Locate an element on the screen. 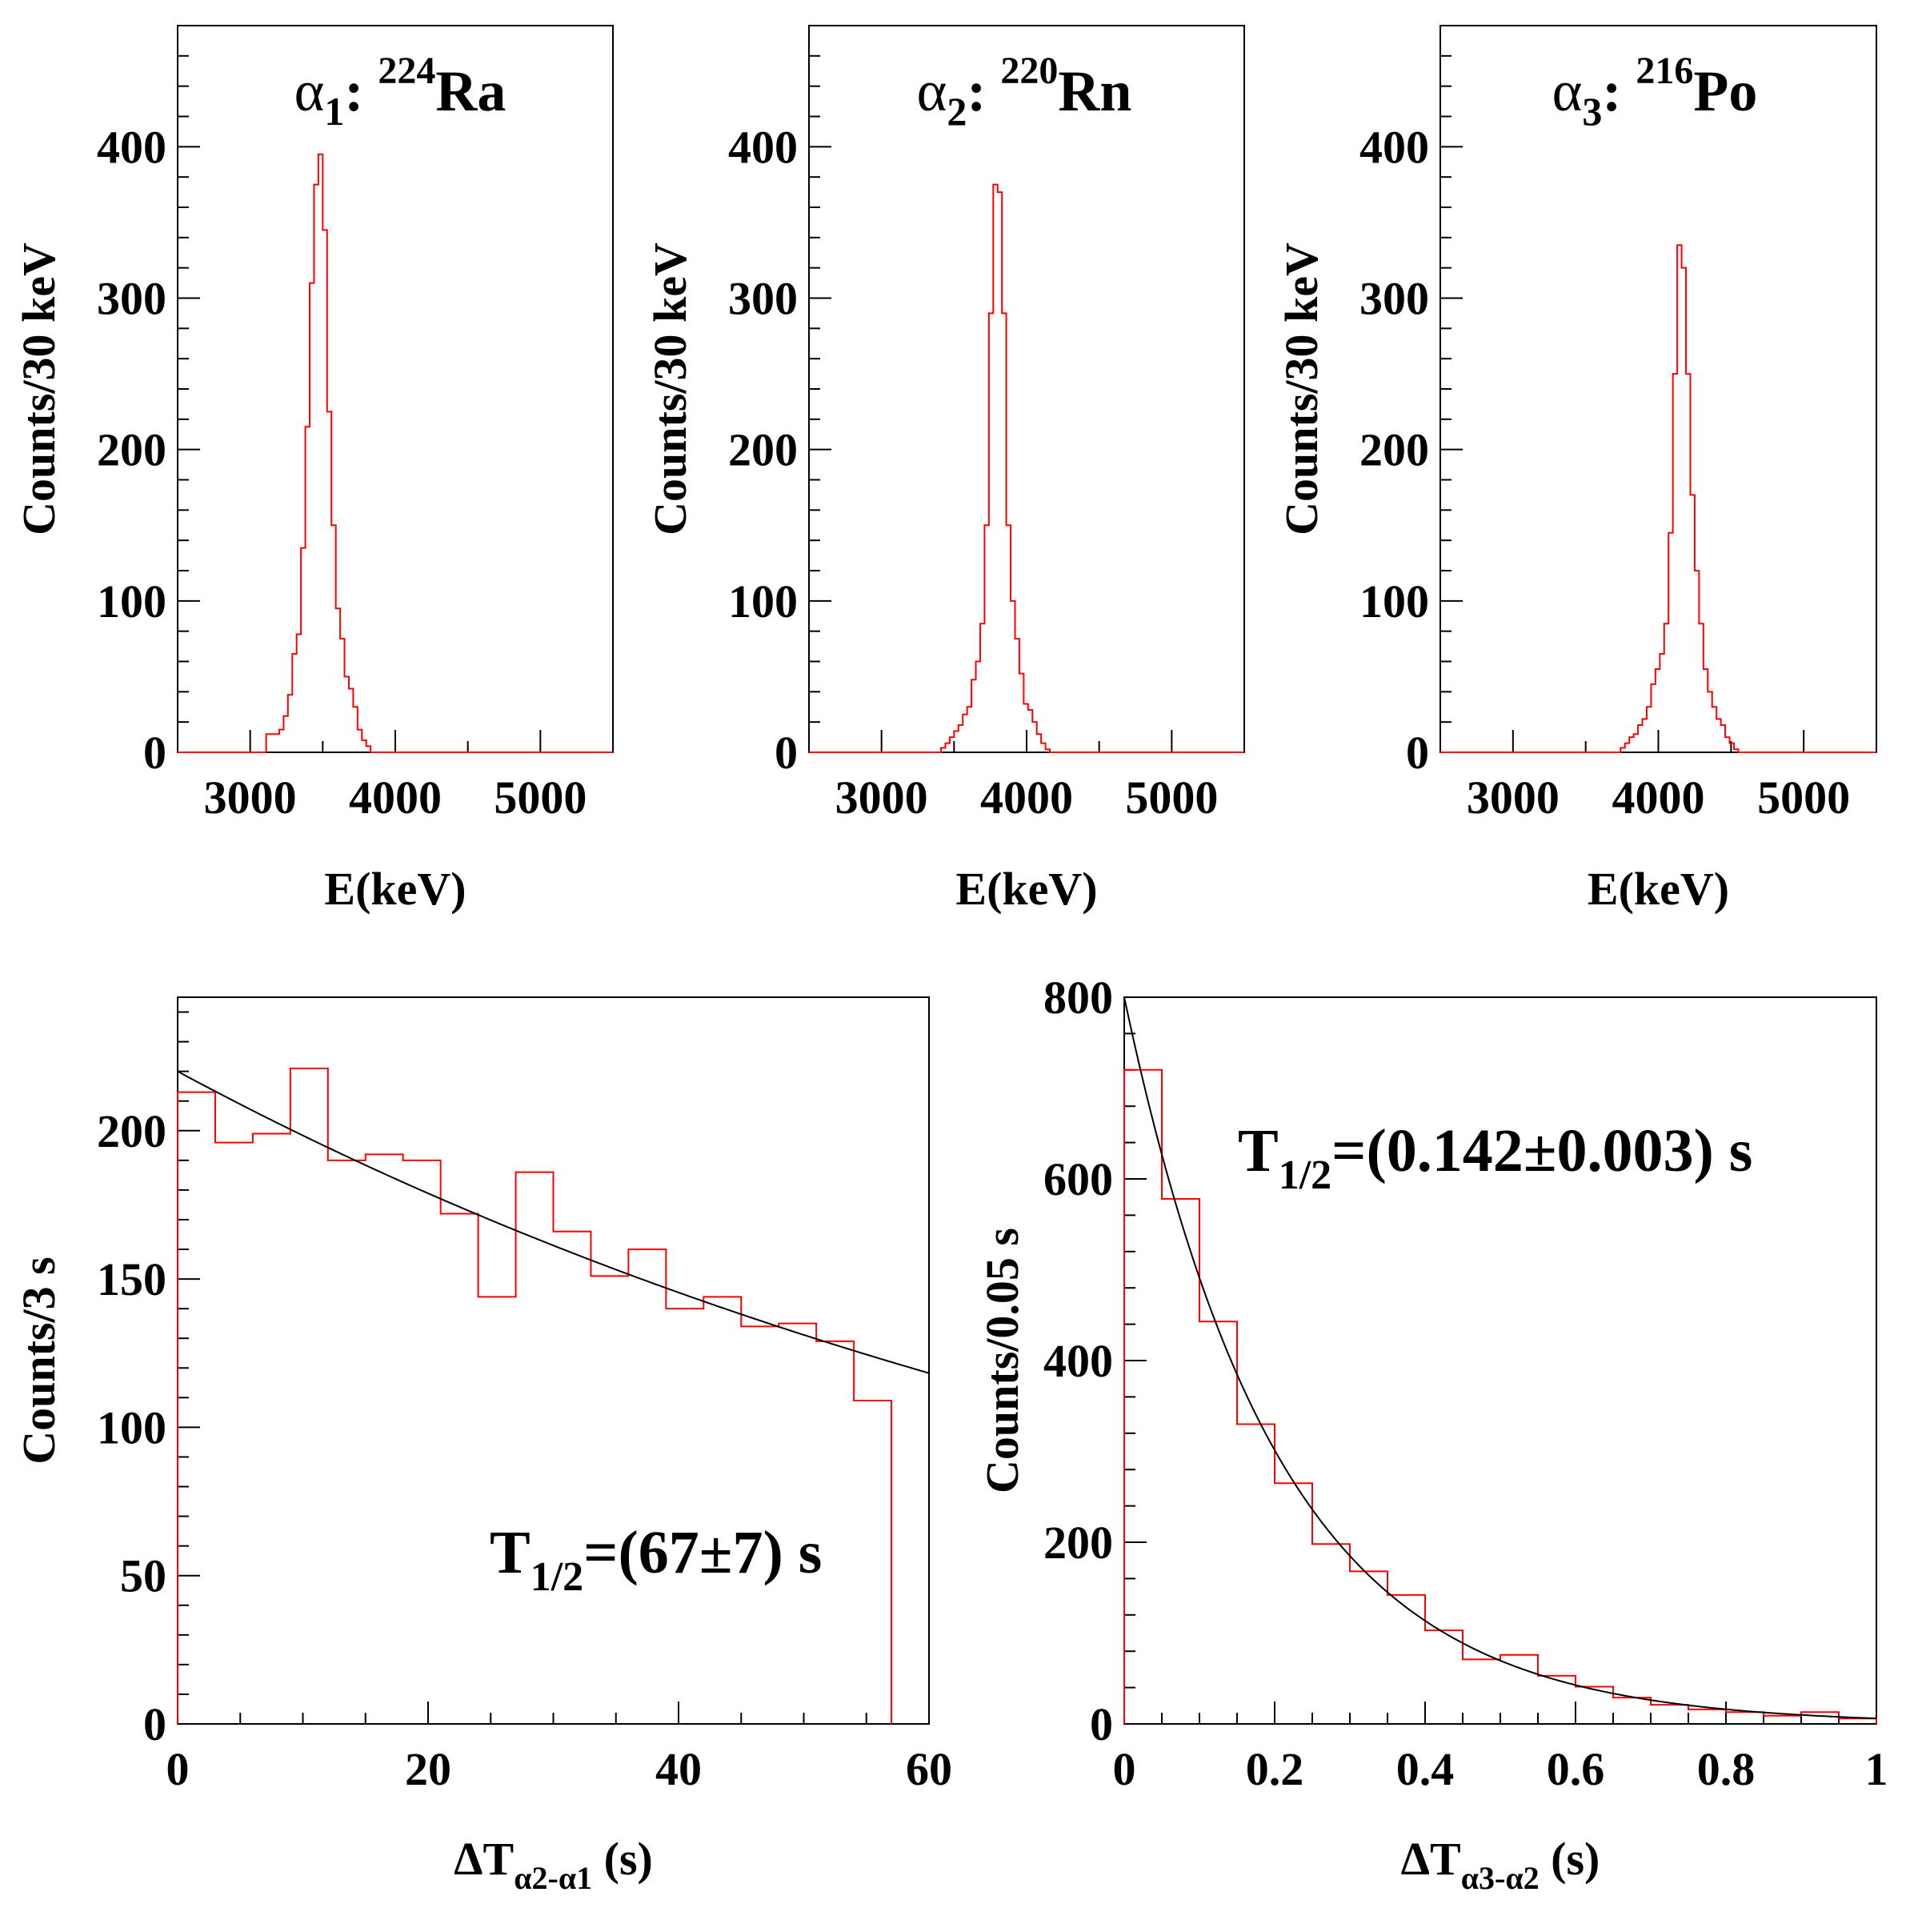 The height and width of the screenshot is (1932, 1914). half-life-annotation: T1/2=(67±7) s is located at coordinates (656, 1559).